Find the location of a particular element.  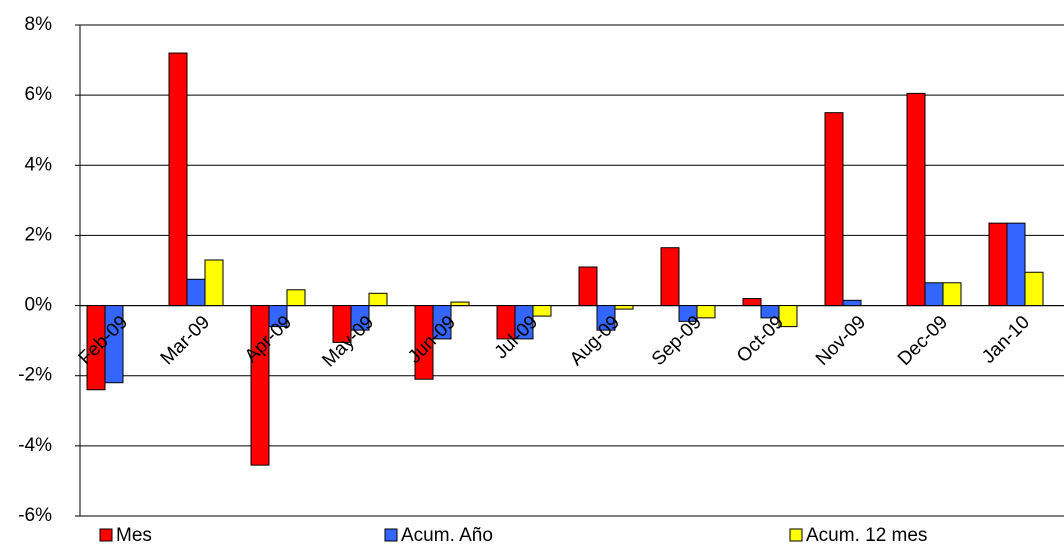

y-tick-label: 2% is located at coordinates (39, 234).